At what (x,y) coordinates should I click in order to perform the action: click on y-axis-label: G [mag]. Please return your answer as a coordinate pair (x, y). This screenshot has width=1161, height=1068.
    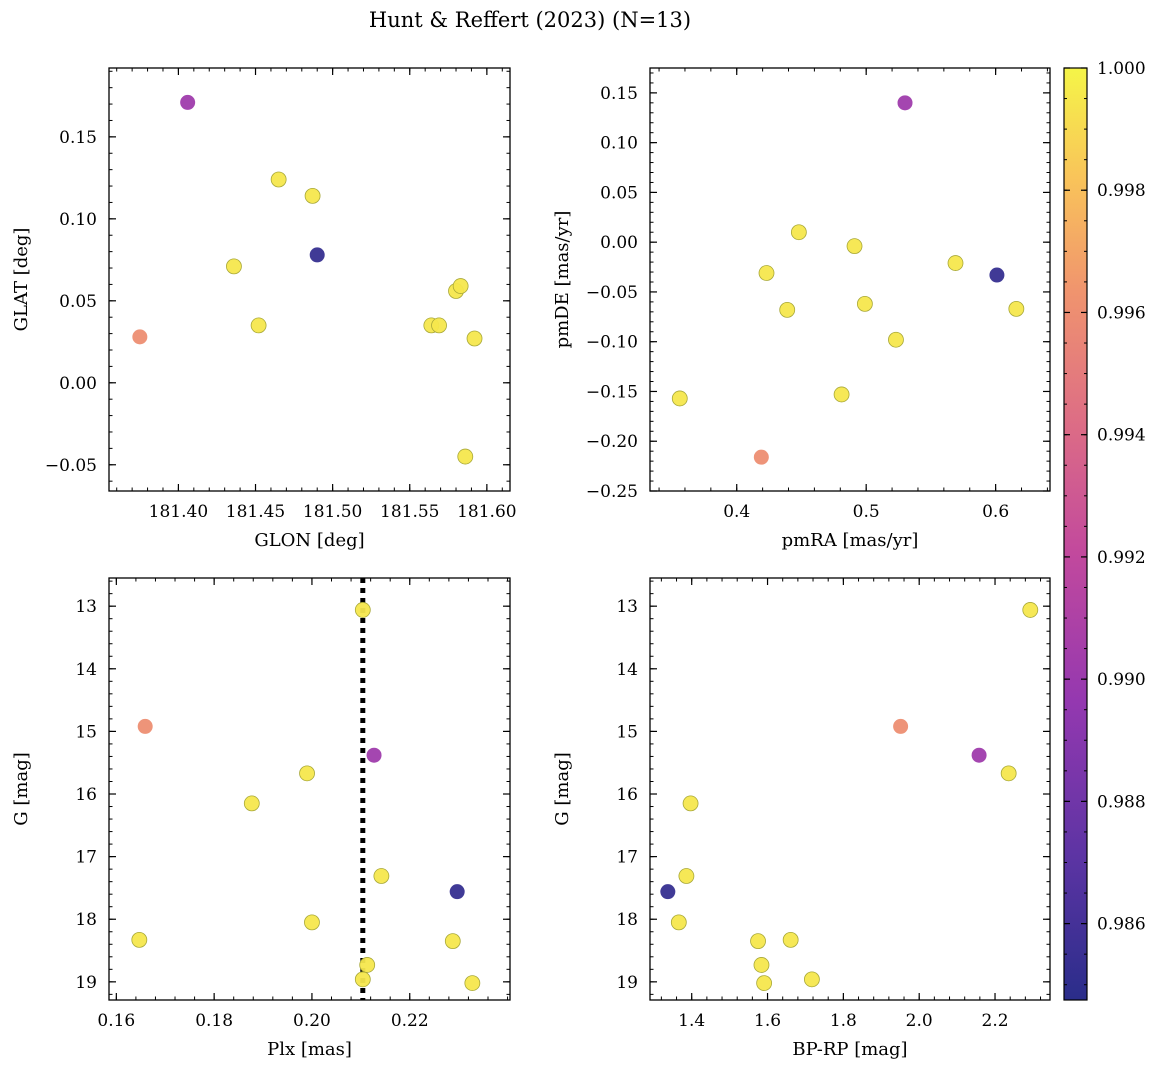
    Looking at the image, I should click on (562, 788).